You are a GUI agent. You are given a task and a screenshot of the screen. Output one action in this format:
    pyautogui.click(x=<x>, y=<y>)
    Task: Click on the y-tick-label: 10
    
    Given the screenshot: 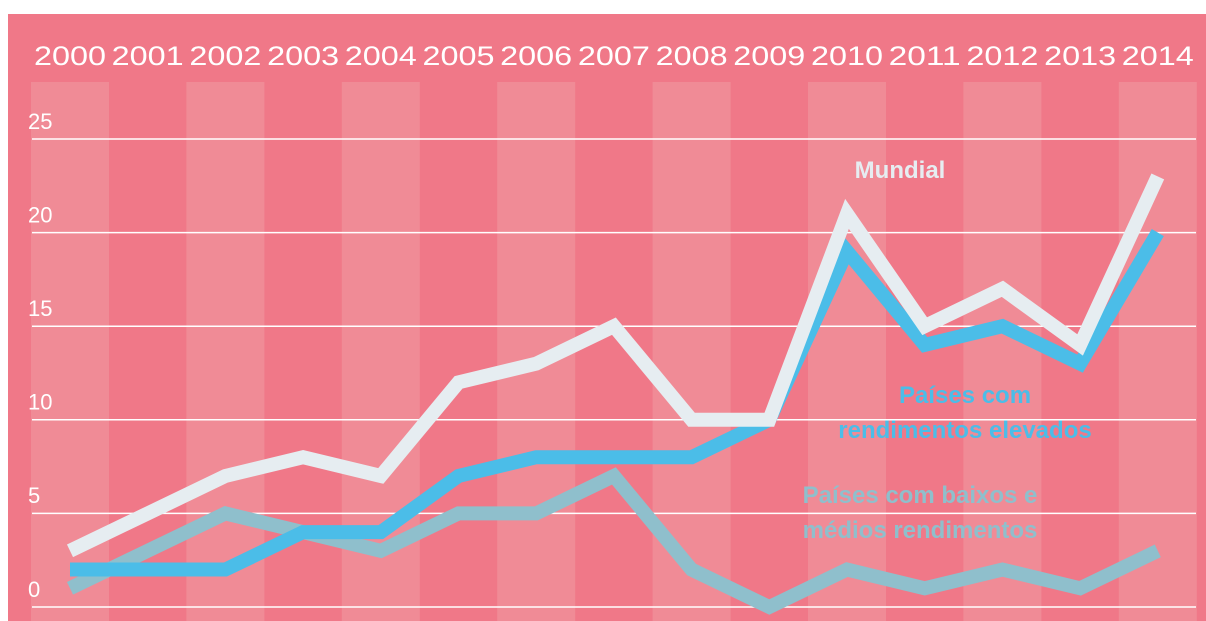 What is the action you would take?
    pyautogui.click(x=40, y=402)
    